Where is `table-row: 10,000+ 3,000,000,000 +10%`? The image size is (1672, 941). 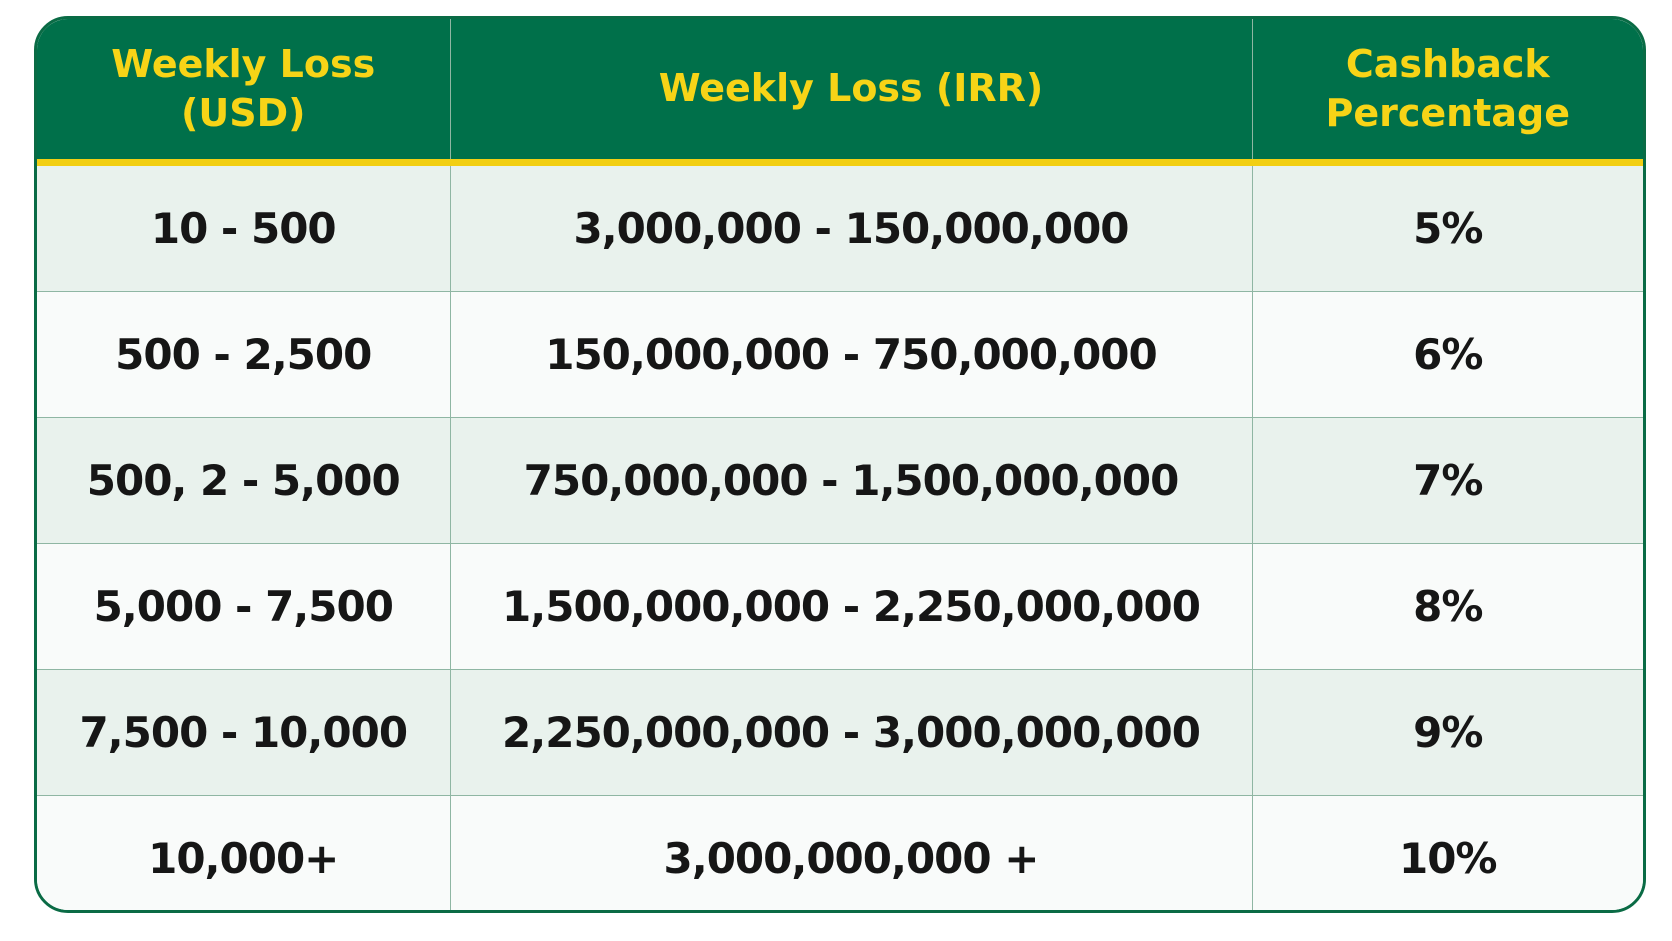 table-row: 10,000+ 3,000,000,000 +10% is located at coordinates (840, 852).